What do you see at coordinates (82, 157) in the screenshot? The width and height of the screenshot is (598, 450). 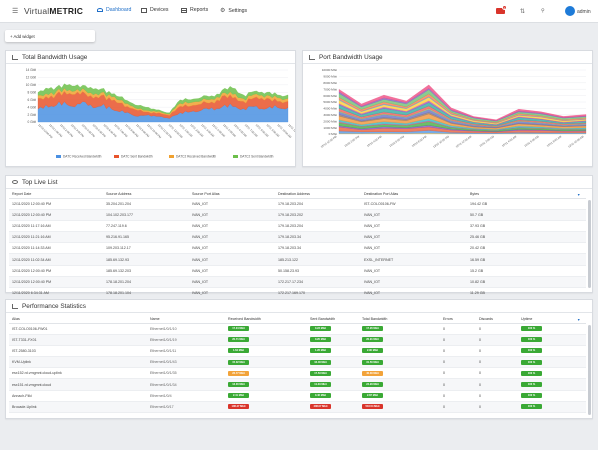 I see `legend-label: DATC Received Bandwidth` at bounding box center [82, 157].